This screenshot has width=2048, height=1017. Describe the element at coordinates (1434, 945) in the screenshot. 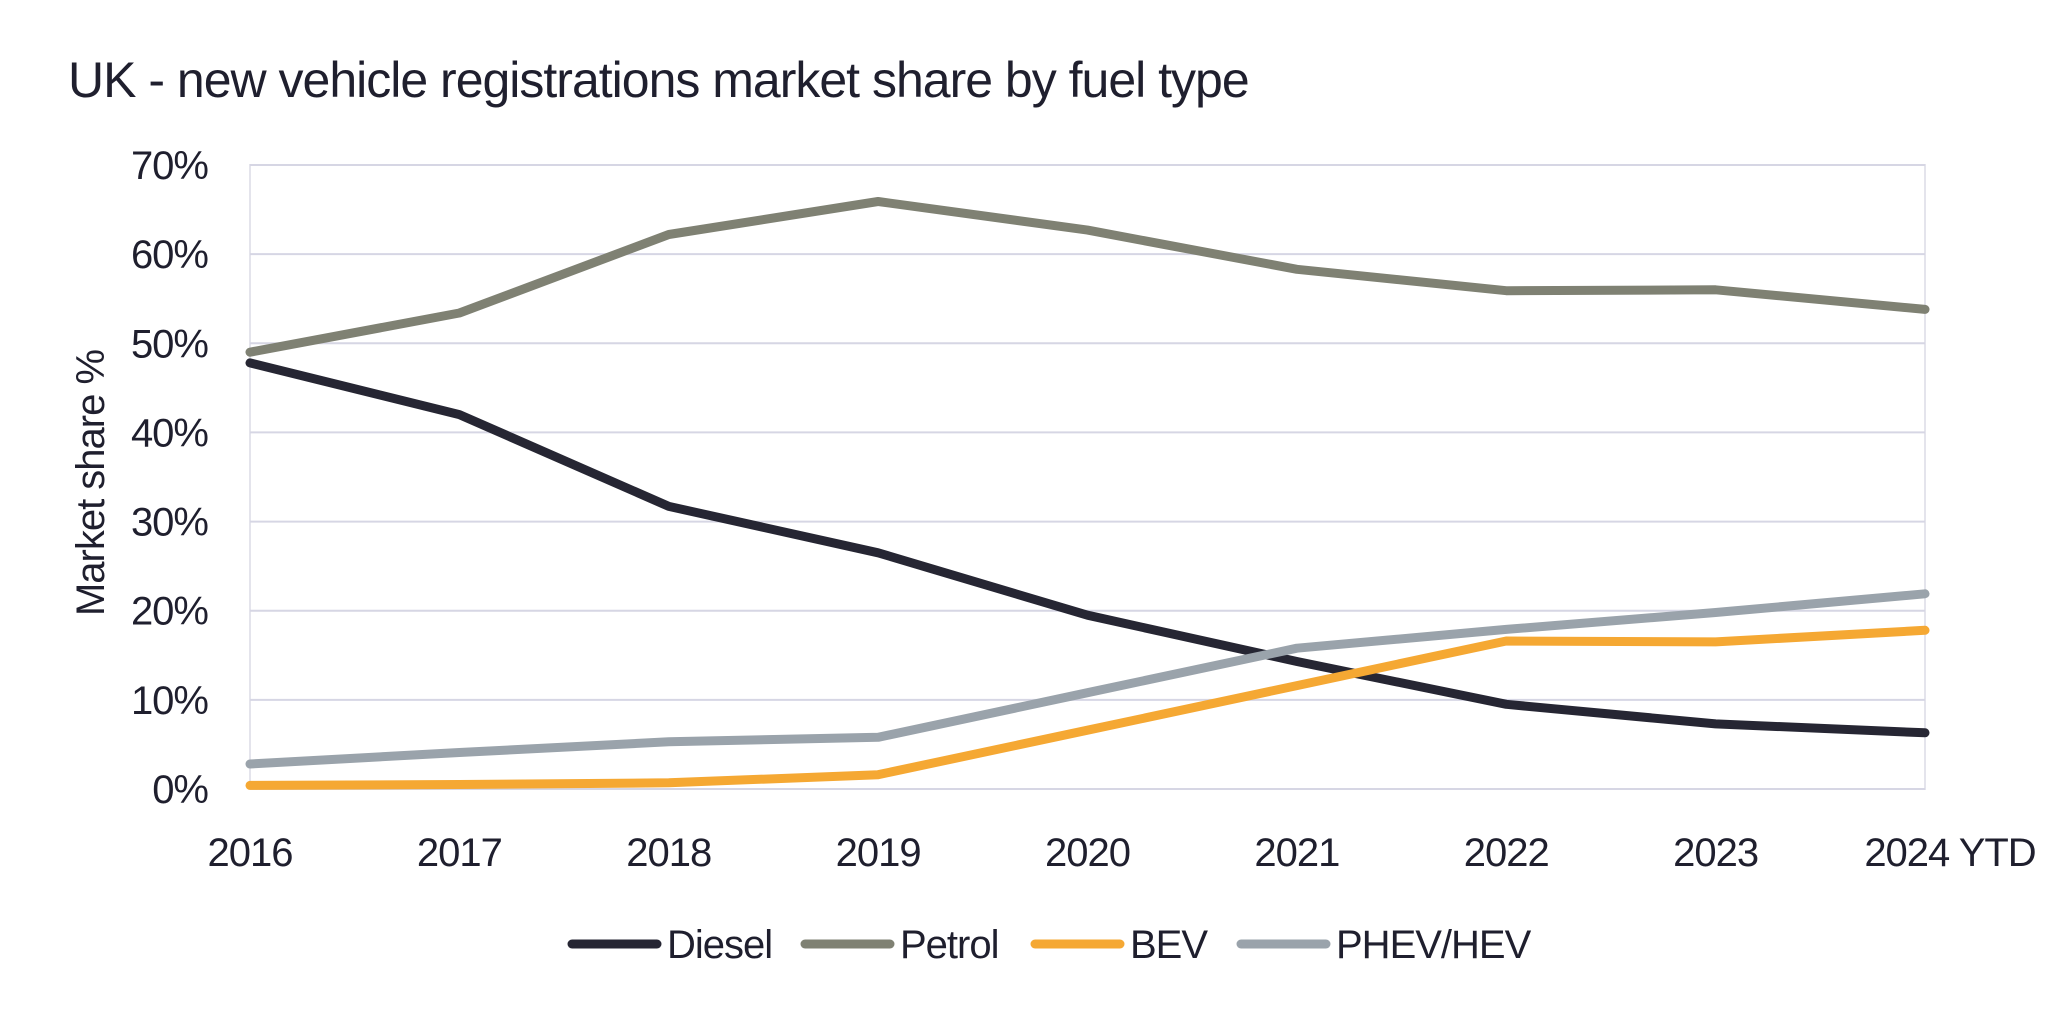

I see `legend-label-phev-hev: PHEV/HEV` at that location.